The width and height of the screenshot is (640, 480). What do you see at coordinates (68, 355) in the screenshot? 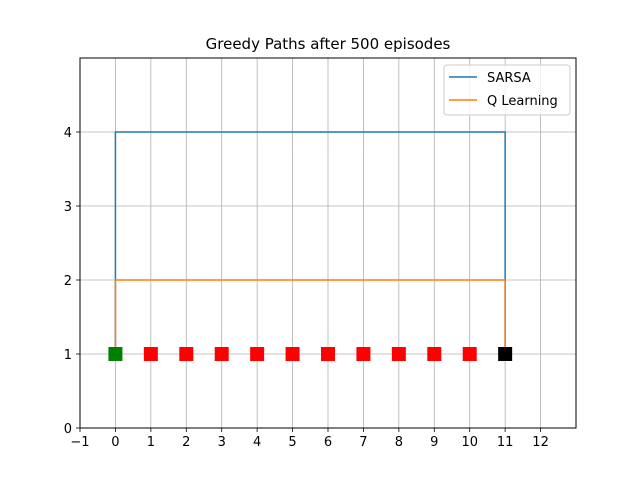
I see `y-tick-label-1: 1` at bounding box center [68, 355].